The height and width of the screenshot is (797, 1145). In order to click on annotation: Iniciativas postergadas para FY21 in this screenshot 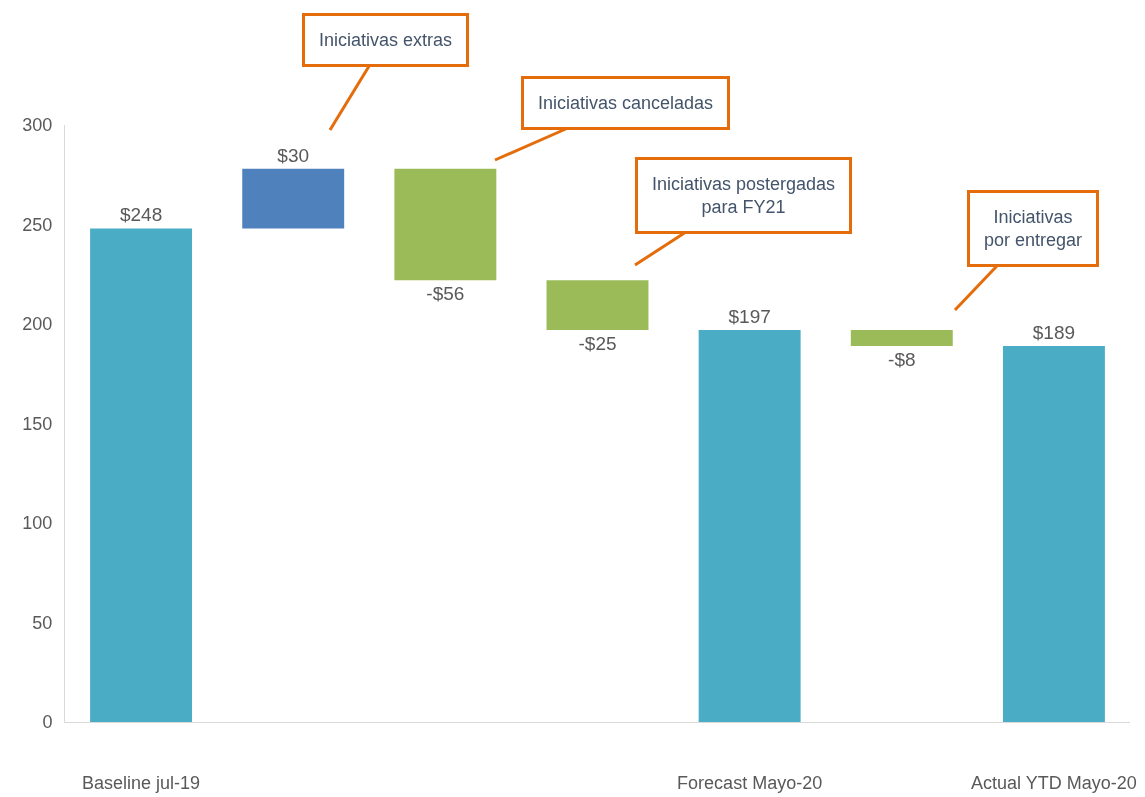, I will do `click(744, 196)`.